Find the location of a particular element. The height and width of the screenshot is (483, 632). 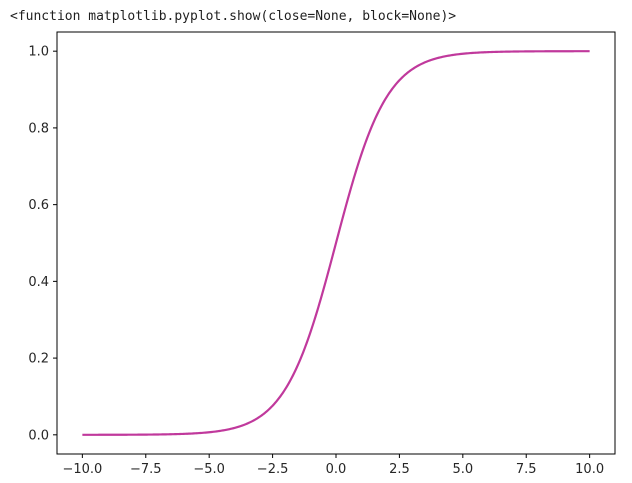

y-tick-label: 0.4 is located at coordinates (38, 282).